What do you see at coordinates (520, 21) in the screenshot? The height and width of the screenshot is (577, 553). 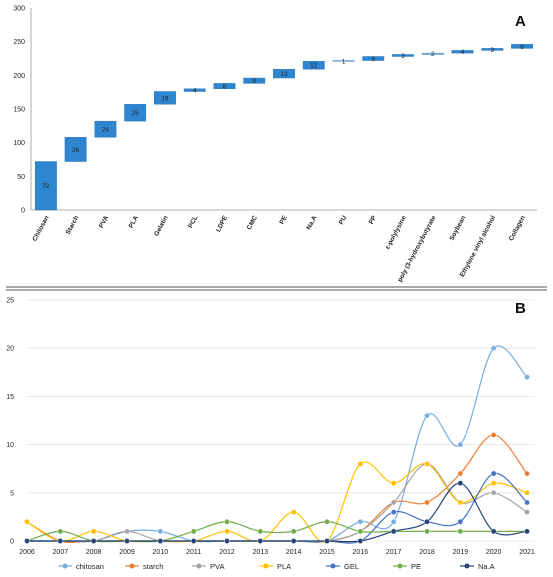 I see `panel-label: A` at bounding box center [520, 21].